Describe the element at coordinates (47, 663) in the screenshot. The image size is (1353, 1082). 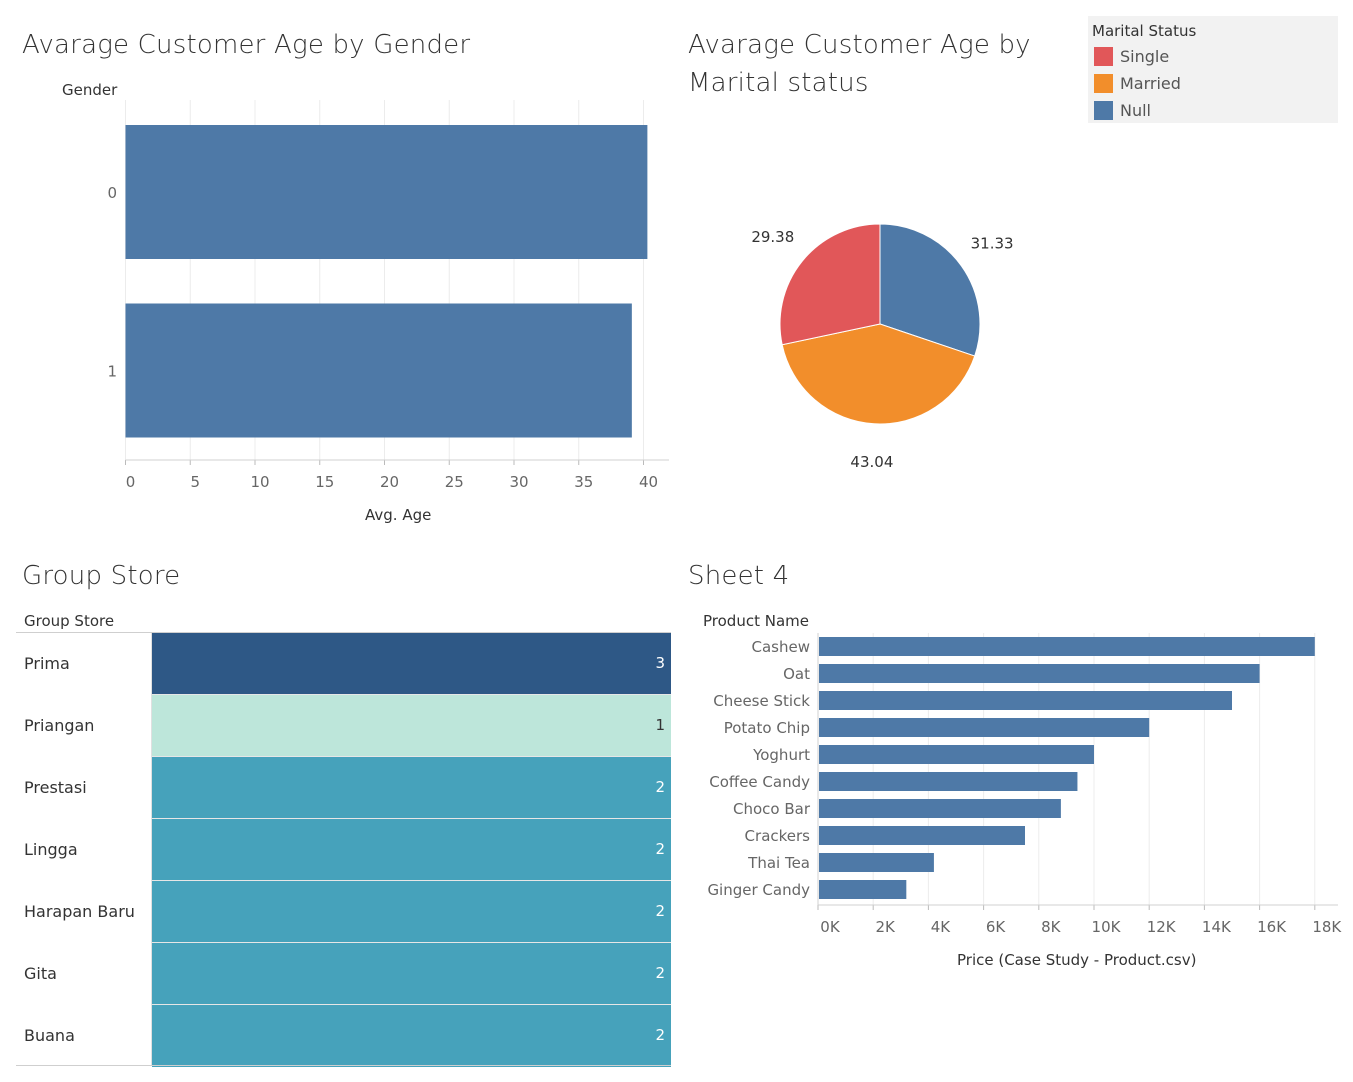
I see `group-store-row-label: Prima` at that location.